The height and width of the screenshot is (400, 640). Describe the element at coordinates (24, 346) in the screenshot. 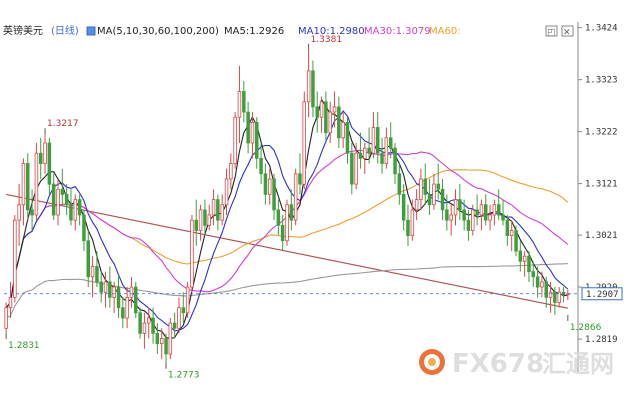

I see `annotation-label: 1.2831` at that location.